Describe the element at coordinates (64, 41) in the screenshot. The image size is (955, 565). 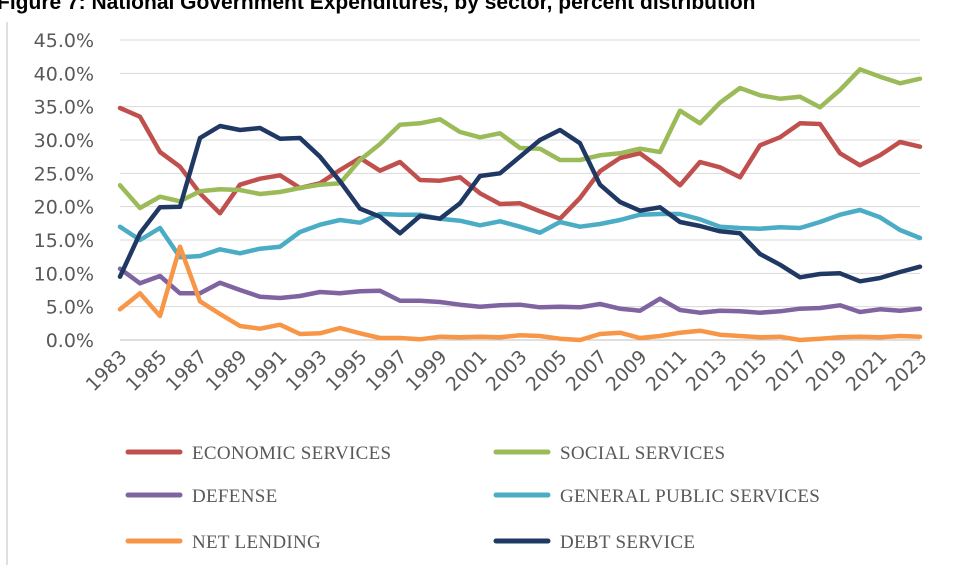
I see `y-tick-label: 45.0%` at that location.